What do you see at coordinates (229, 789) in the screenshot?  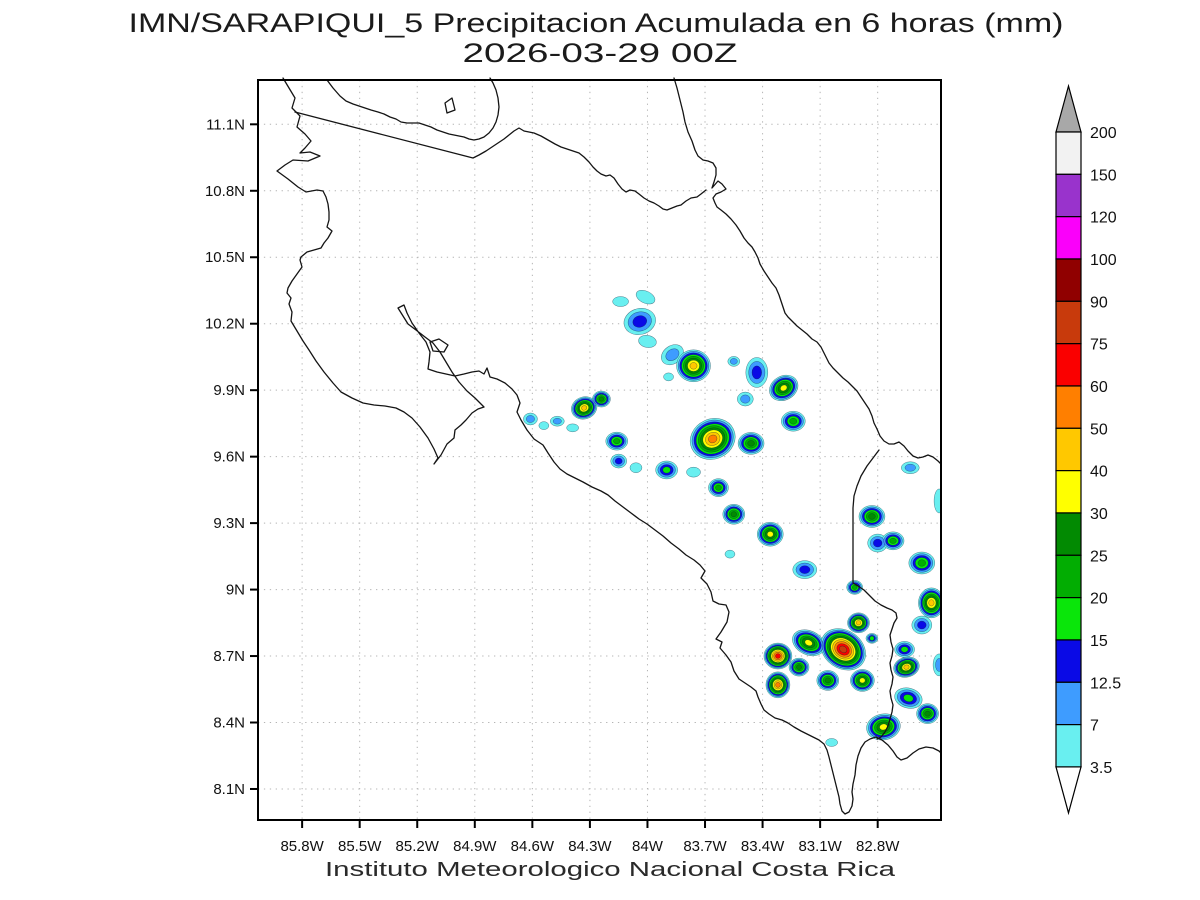 I see `y-tick-label: 8.1N` at bounding box center [229, 789].